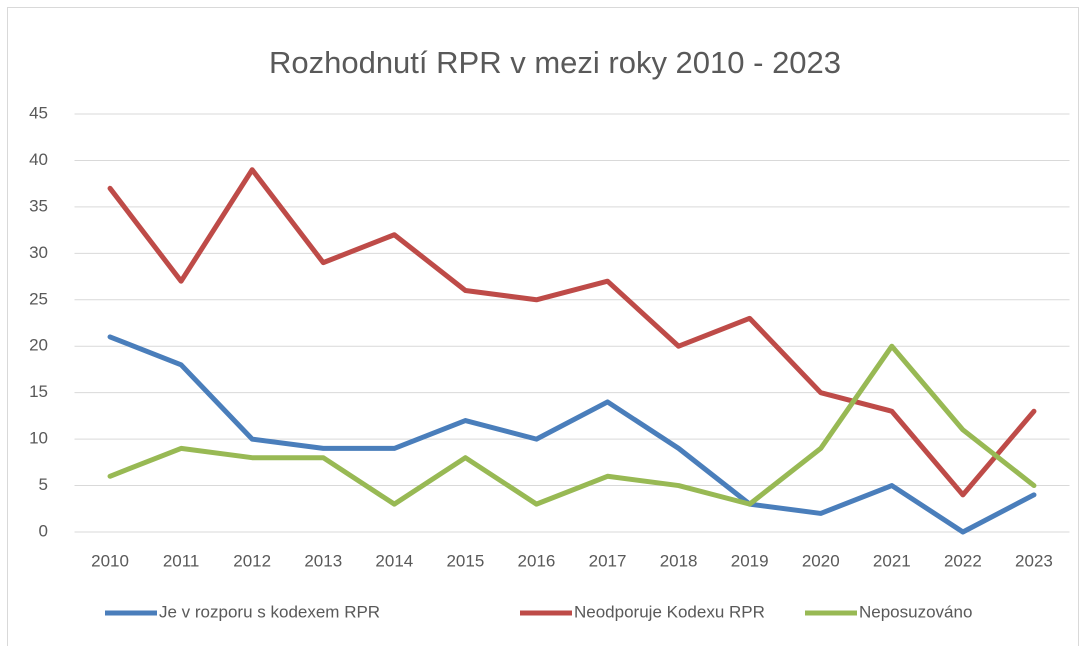  What do you see at coordinates (43, 484) in the screenshot?
I see `y-tick-label: 5` at bounding box center [43, 484].